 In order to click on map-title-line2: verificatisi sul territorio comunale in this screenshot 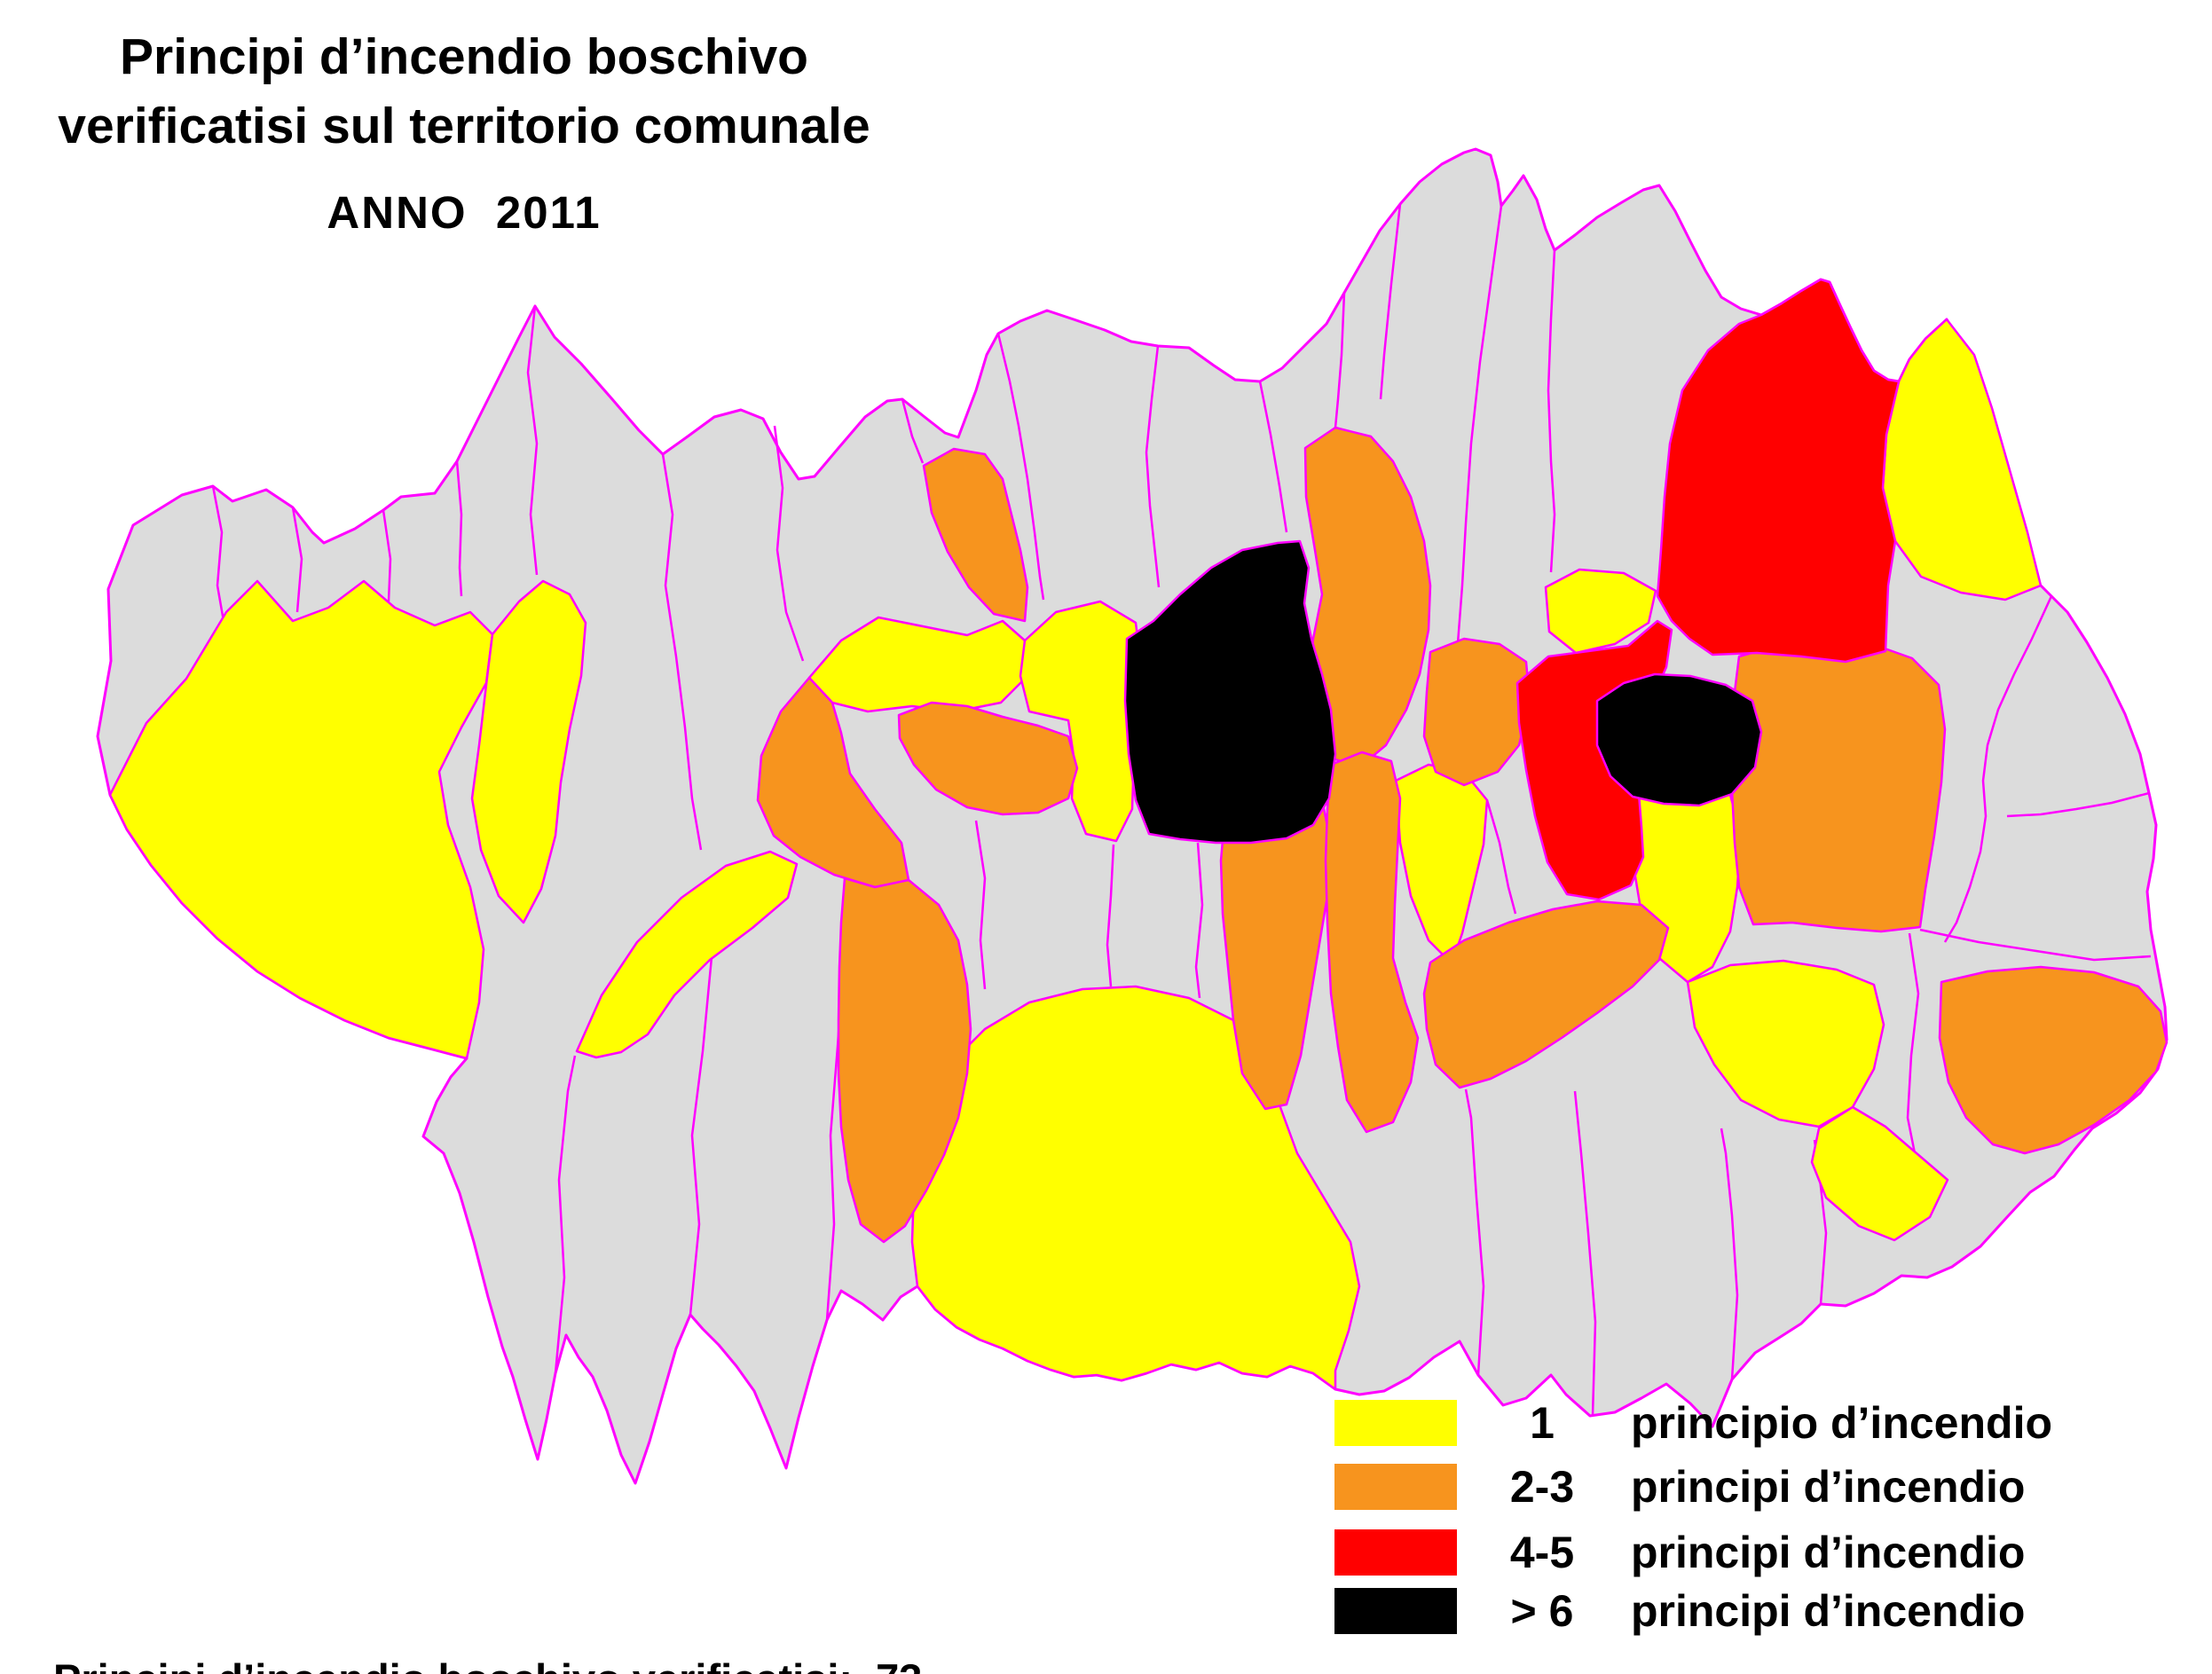, I will do `click(464, 125)`.